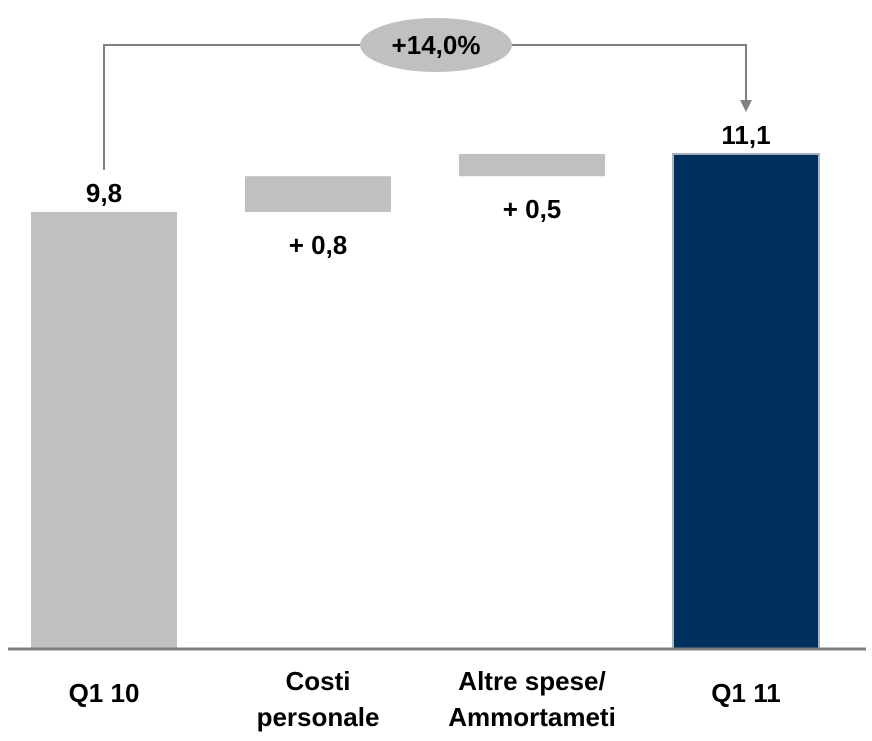 The image size is (872, 741). I want to click on growth-annotation-label: +14,0%, so click(436, 45).